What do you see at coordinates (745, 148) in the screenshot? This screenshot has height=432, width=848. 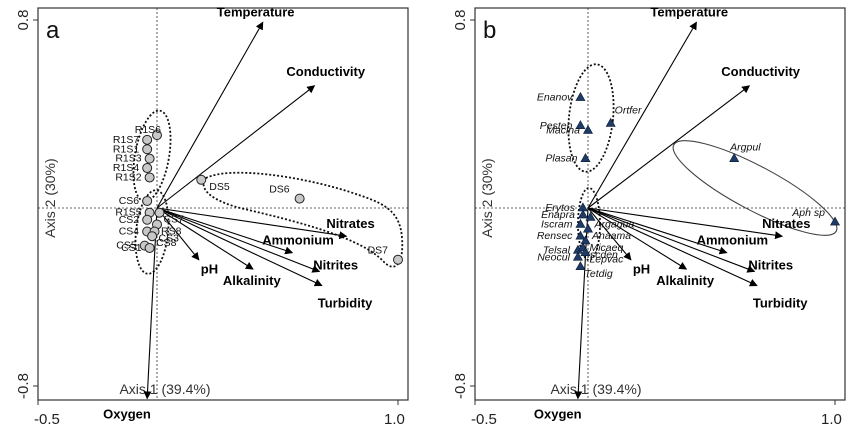 I see `species-label: Argpul` at bounding box center [745, 148].